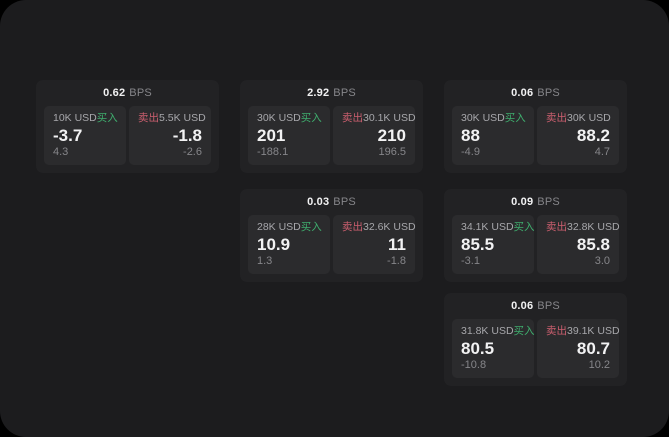  What do you see at coordinates (318, 202) in the screenshot?
I see `bps-value: 0.03` at bounding box center [318, 202].